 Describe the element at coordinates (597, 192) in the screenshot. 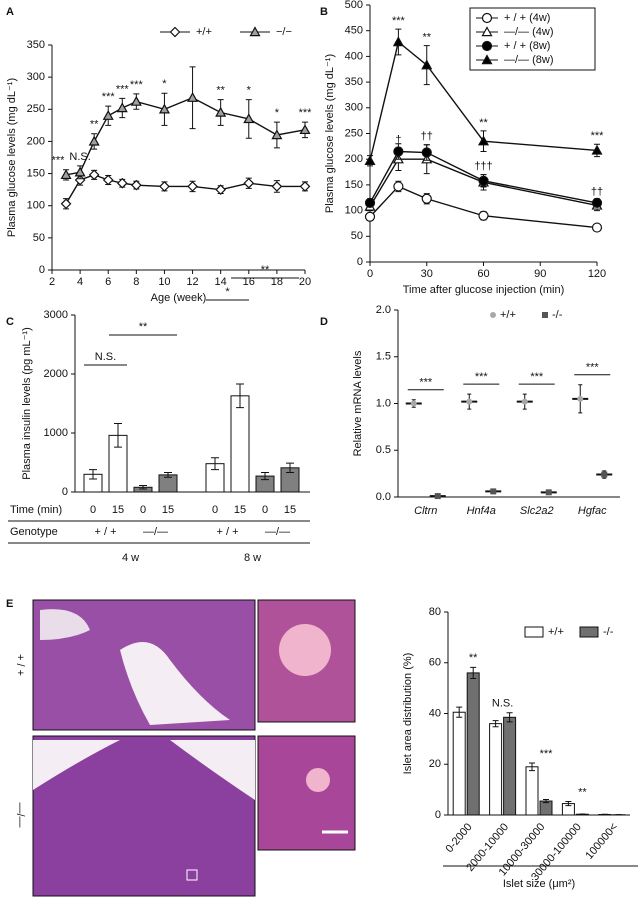

I see `significance: ††` at that location.